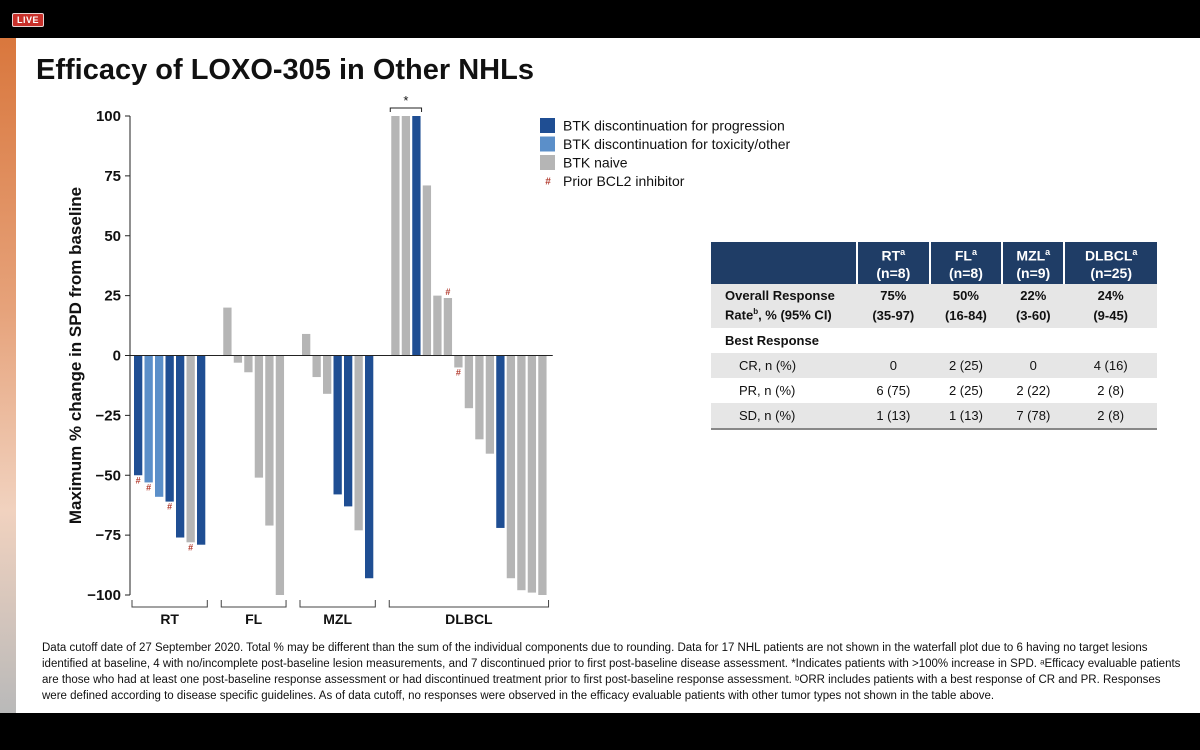  I want to click on table-row: PR, n (%) 6 (75) 2 (25) 2 (22) 2 (8), so click(934, 390).